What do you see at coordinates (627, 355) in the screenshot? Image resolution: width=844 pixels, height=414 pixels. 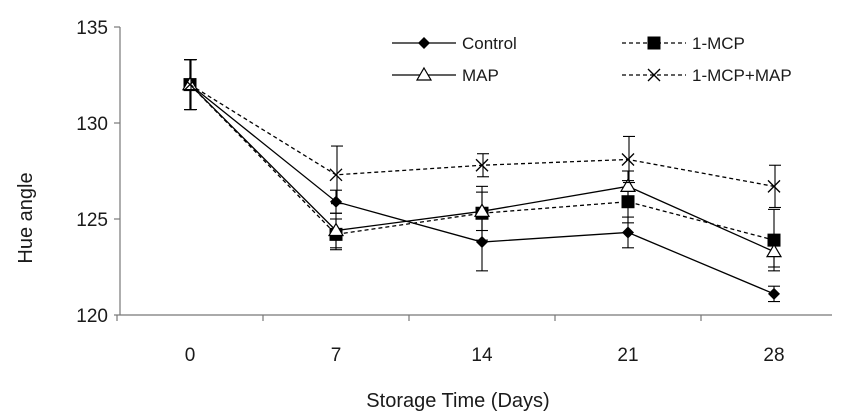 I see `x-tick-label: 21` at bounding box center [627, 355].